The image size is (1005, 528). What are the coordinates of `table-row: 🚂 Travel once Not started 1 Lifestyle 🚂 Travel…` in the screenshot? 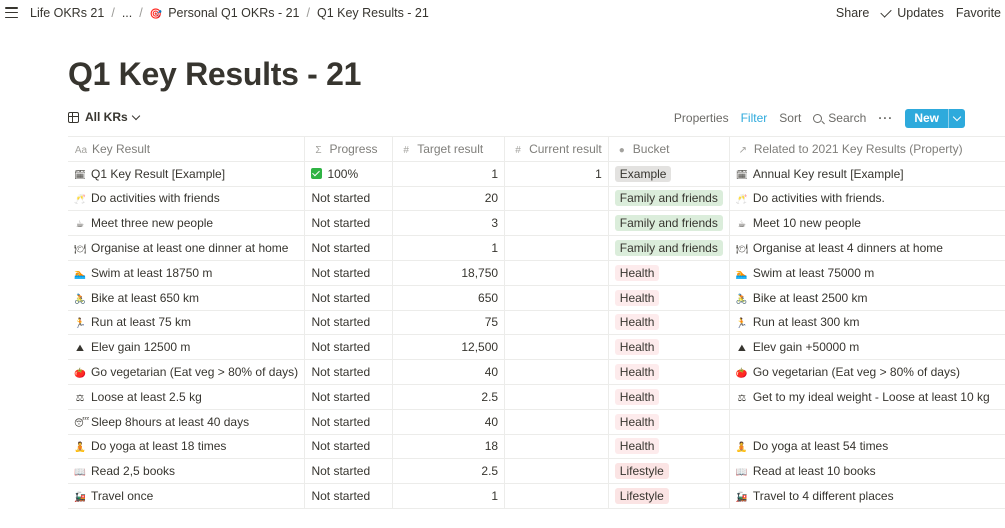 It's located at (536, 496).